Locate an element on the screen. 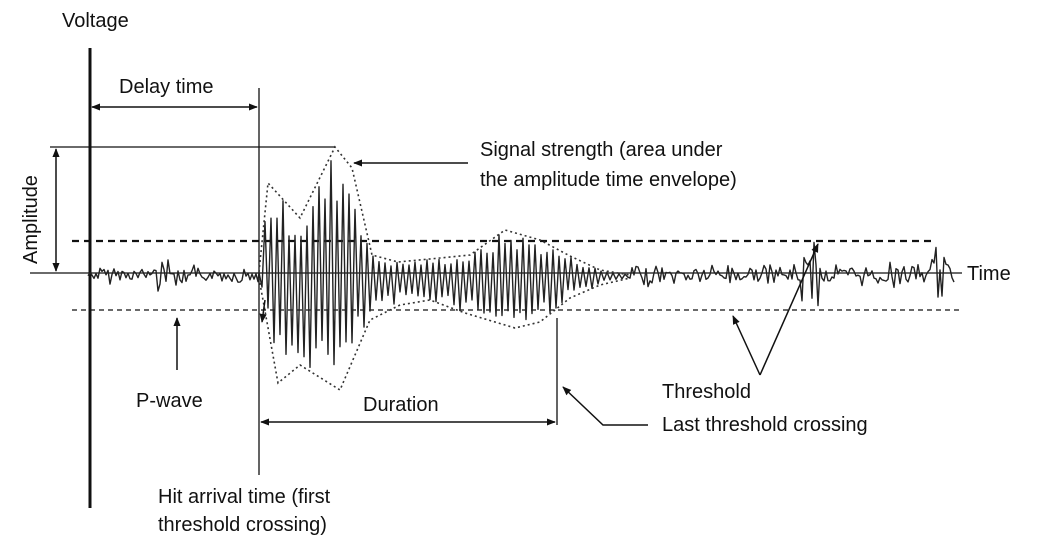  last-crossing-pointer is located at coordinates (605, 406).